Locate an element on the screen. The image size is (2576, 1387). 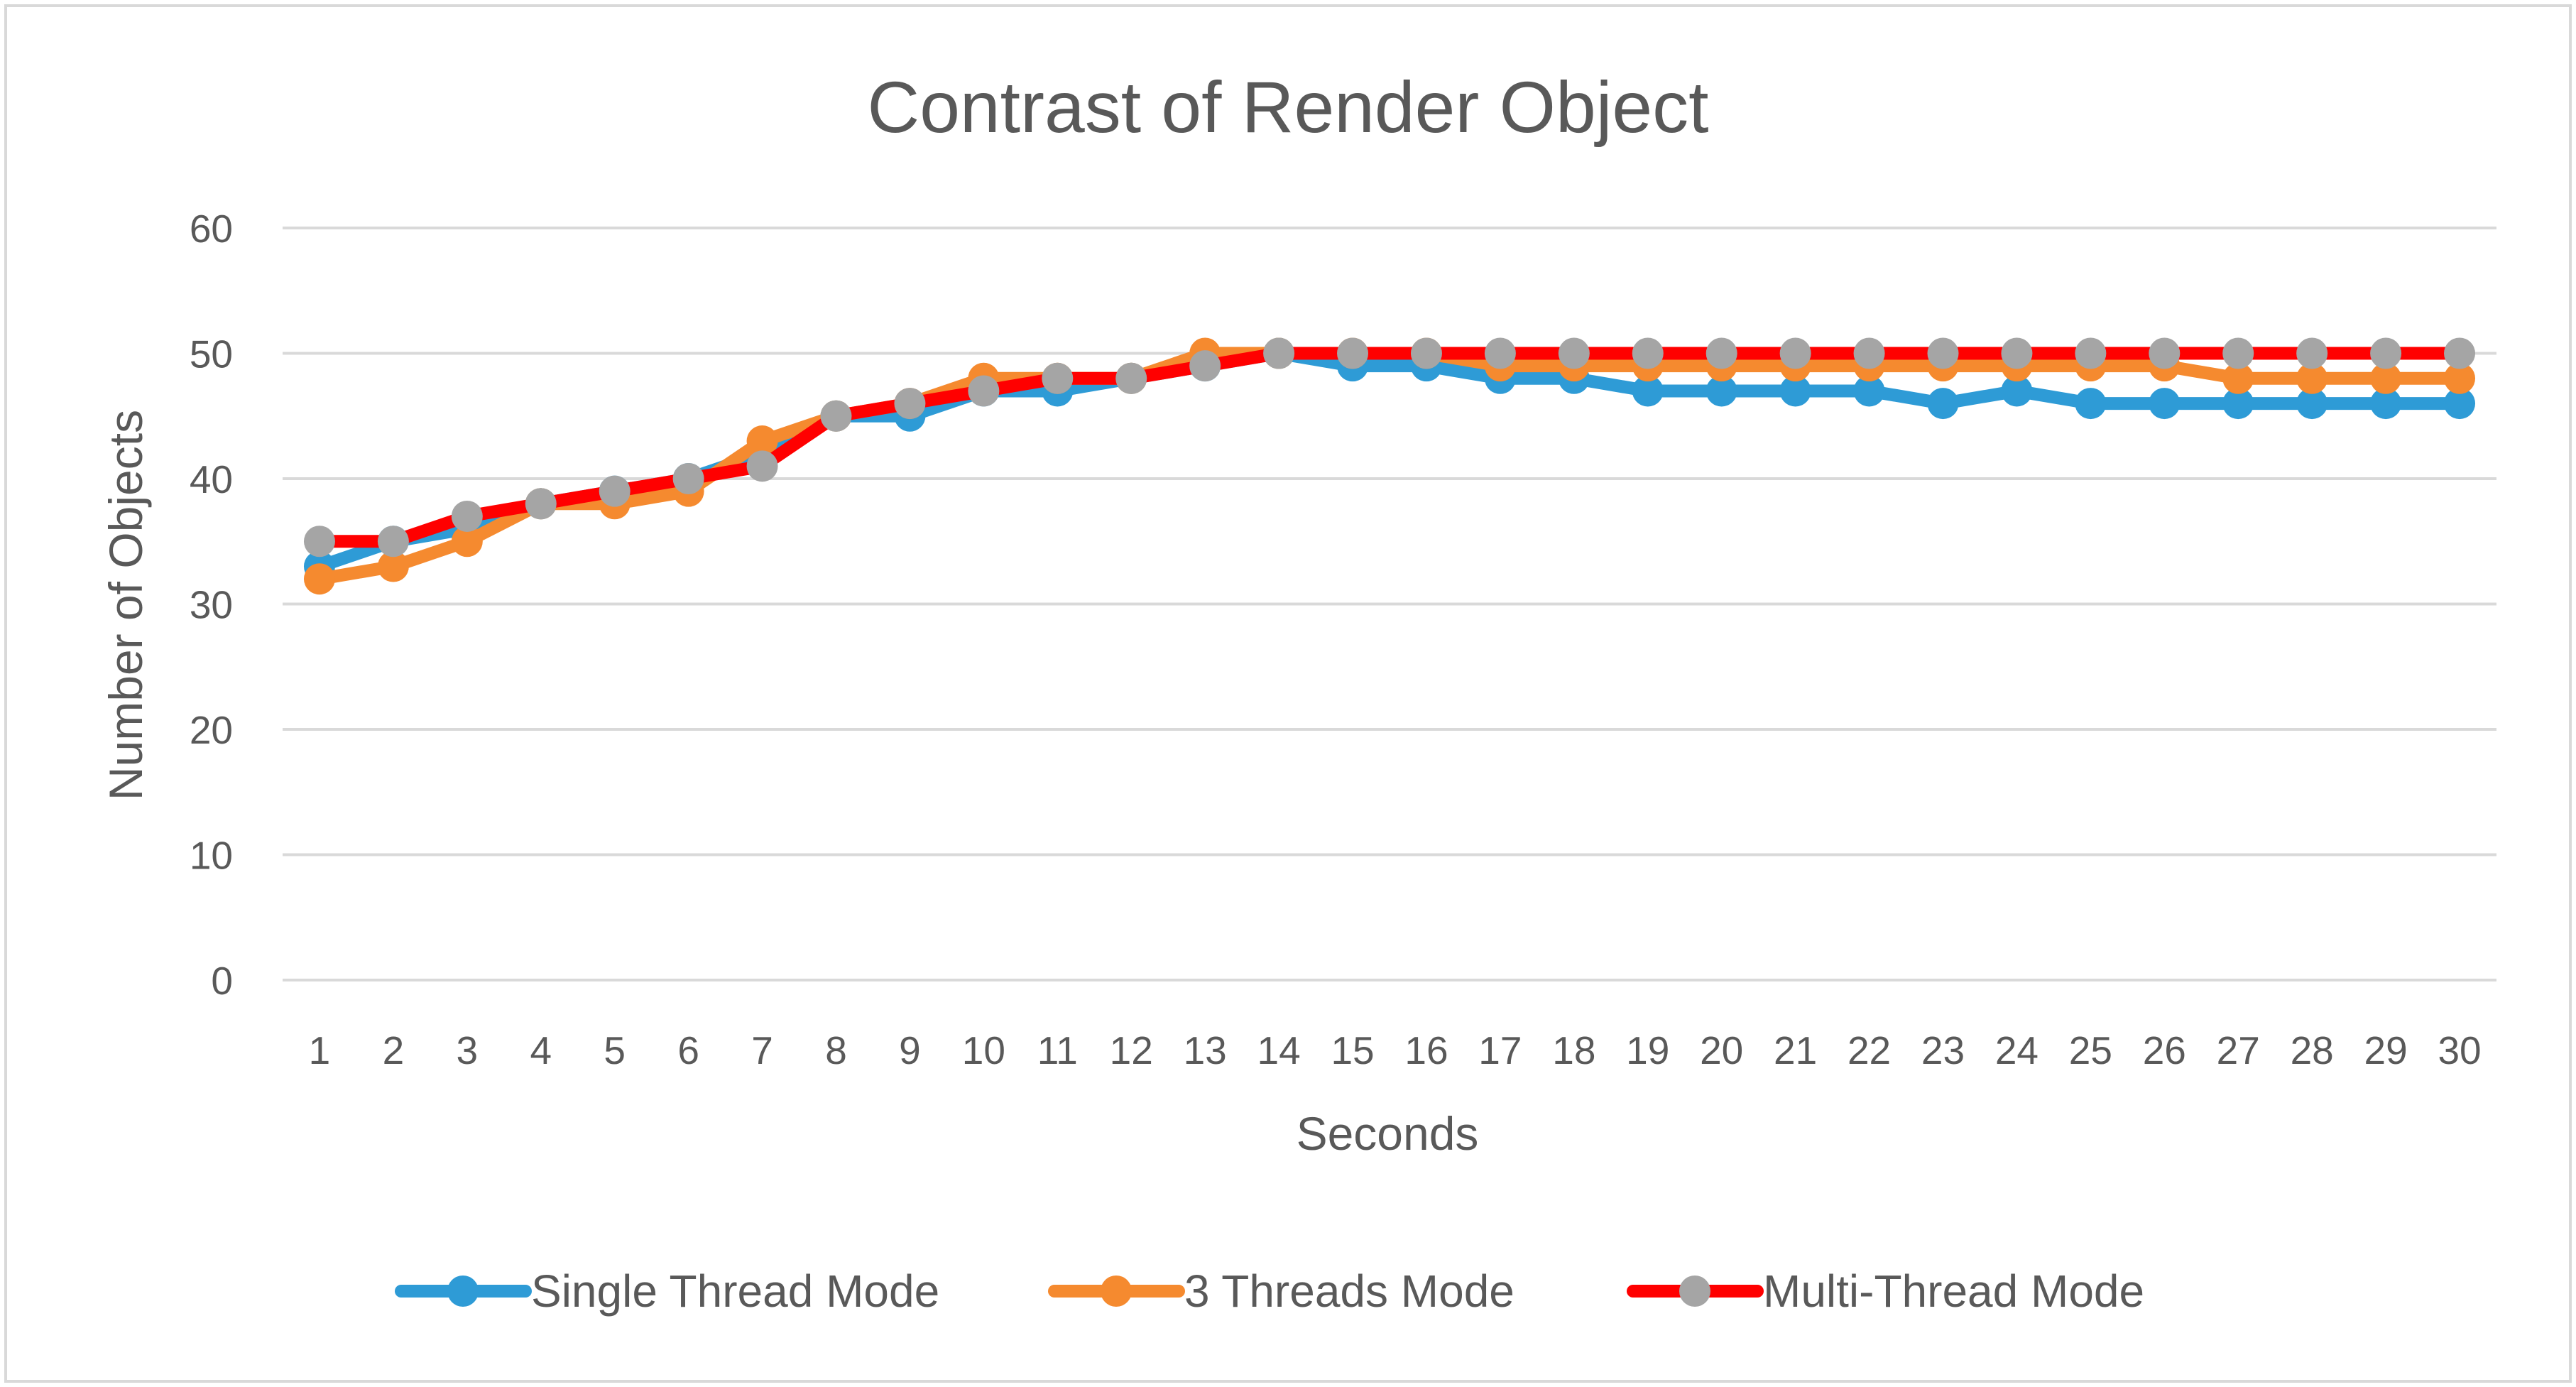
x-tick-label: 24 is located at coordinates (2017, 1050).